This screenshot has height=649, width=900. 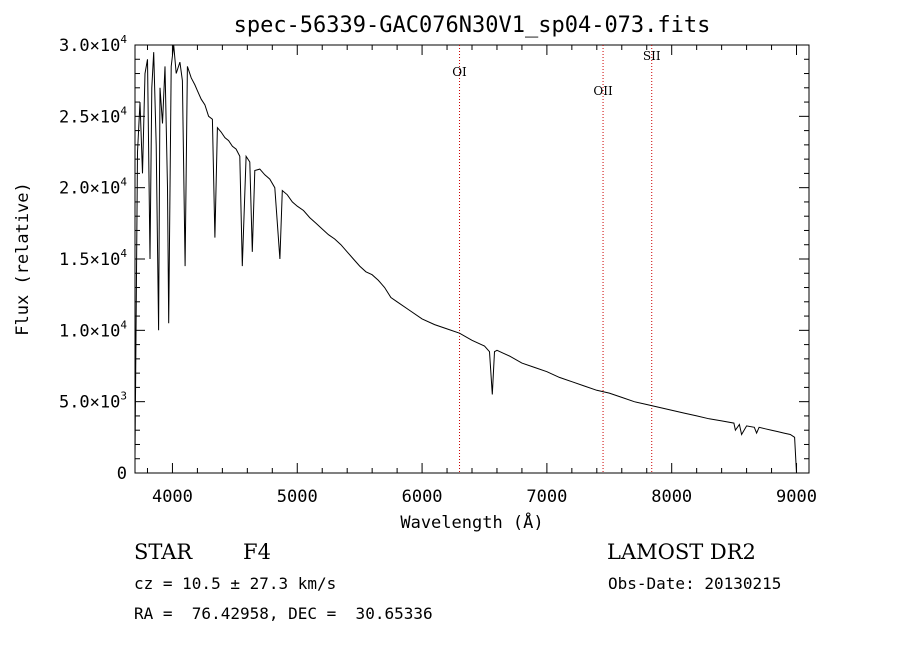 What do you see at coordinates (681, 552) in the screenshot?
I see `survey-name: LAMOST DR2` at bounding box center [681, 552].